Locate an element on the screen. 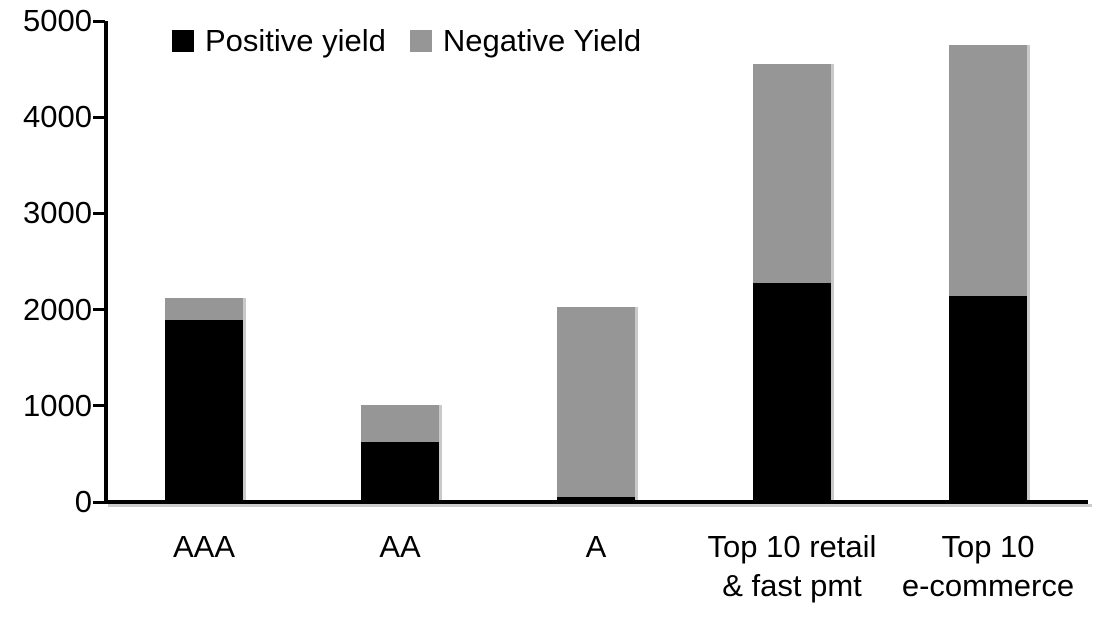 The width and height of the screenshot is (1102, 618). legend-item-positive-yield: Positive yield is located at coordinates (279, 41).